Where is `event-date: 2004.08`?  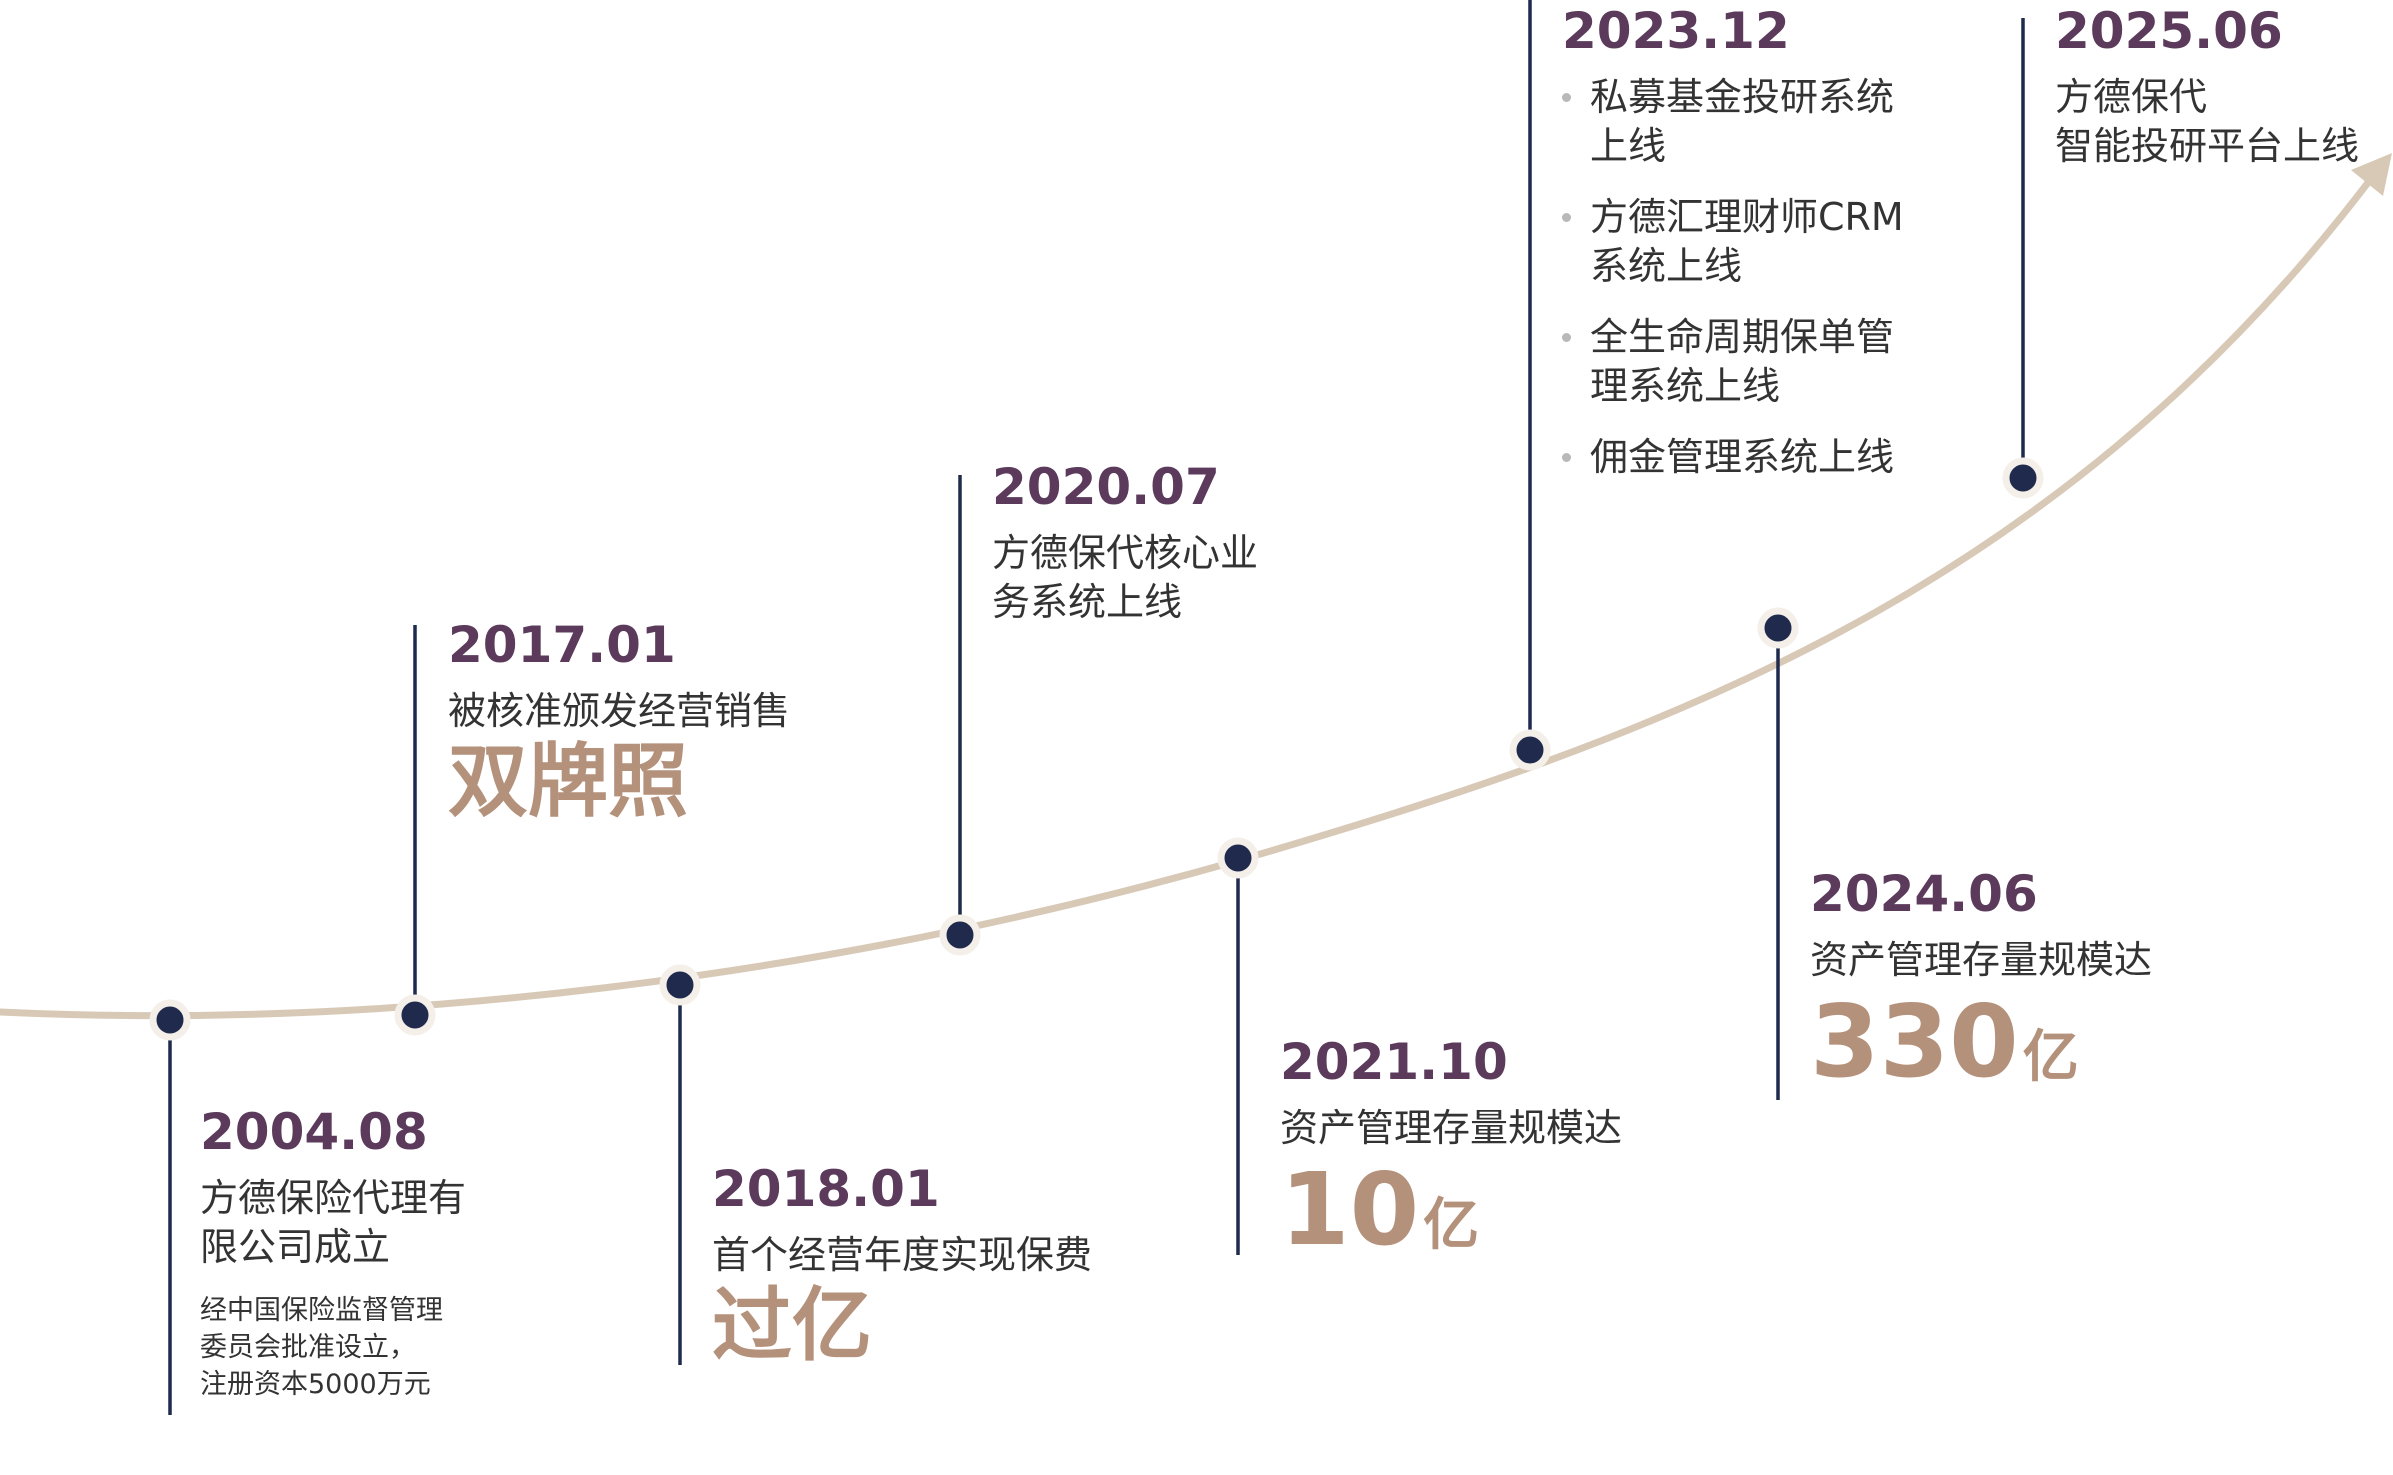 event-date: 2004.08 is located at coordinates (314, 1132).